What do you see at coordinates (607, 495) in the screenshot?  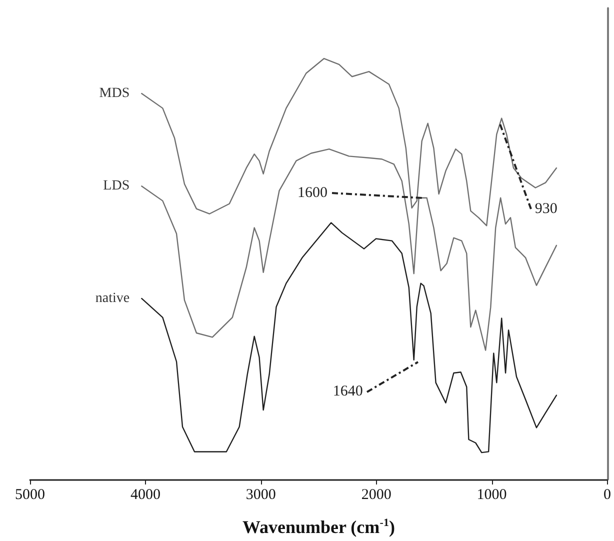 I see `x-tick-label: 0` at bounding box center [607, 495].